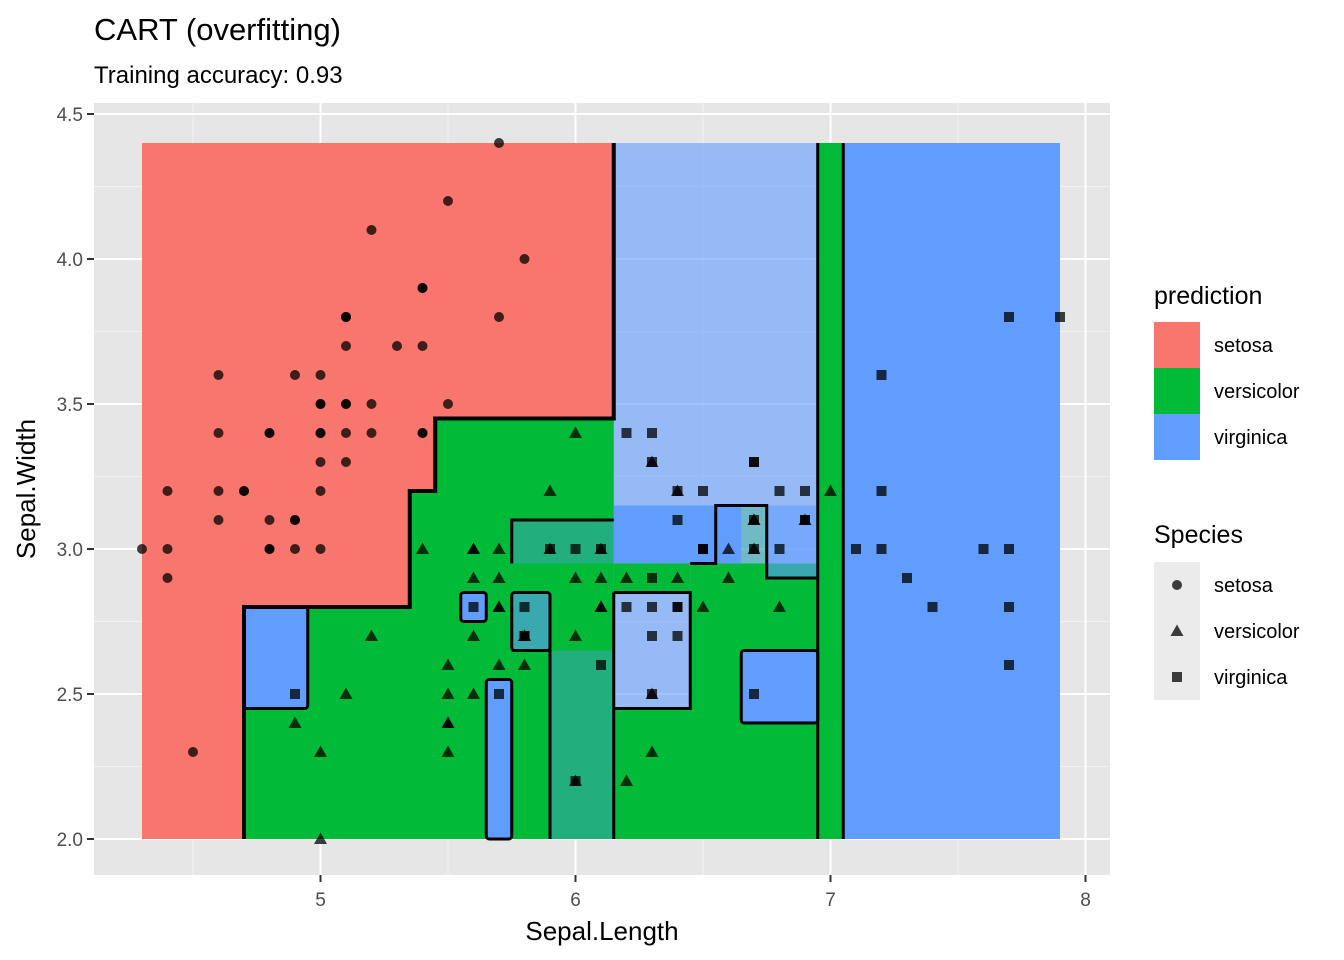 The height and width of the screenshot is (960, 1344). Describe the element at coordinates (70, 695) in the screenshot. I see `y-tick-label: 2.5` at that location.